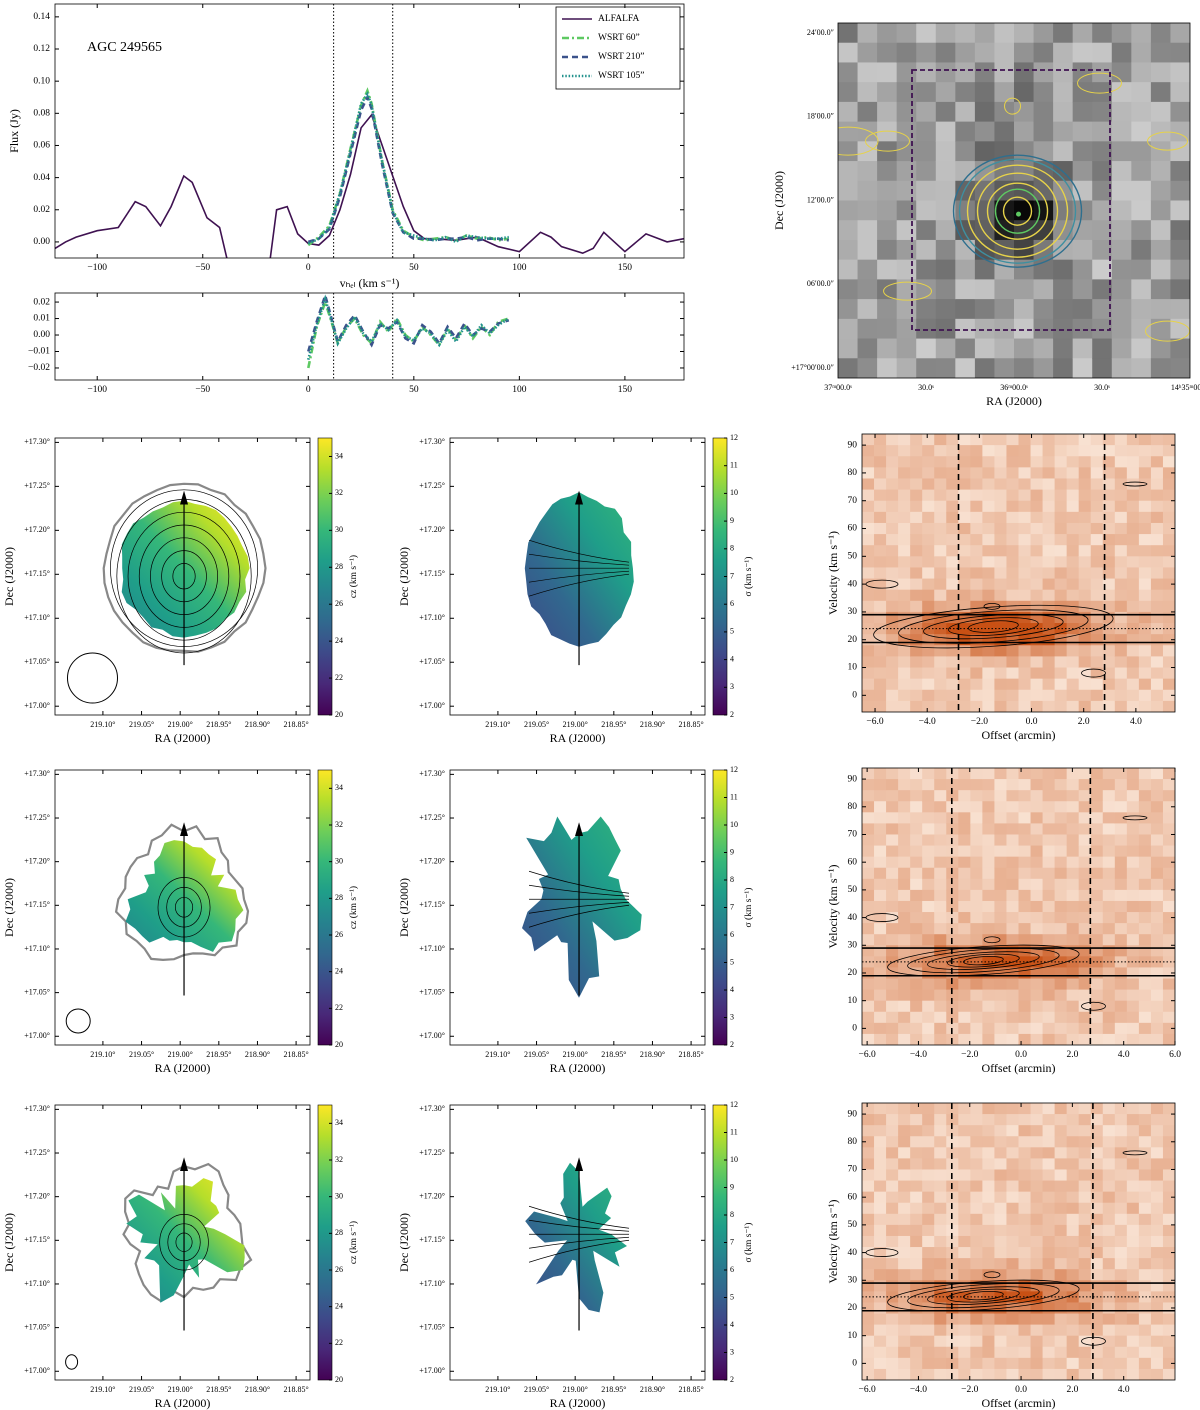 The image size is (1200, 1410). Describe the element at coordinates (102, 1054) in the screenshot. I see `x-tick-label: 219.10°` at that location.